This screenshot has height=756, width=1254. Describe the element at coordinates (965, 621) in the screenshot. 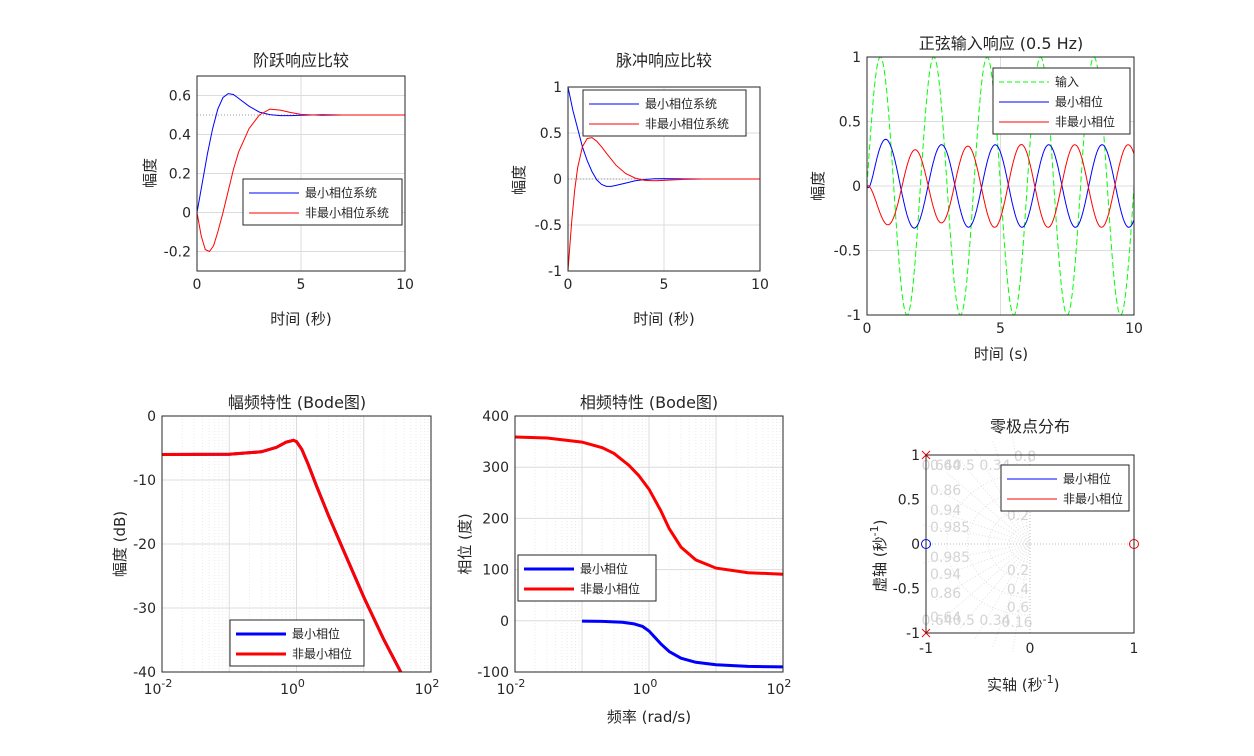

I see `damping-label-bottom: 0.640.5 0.34` at that location.